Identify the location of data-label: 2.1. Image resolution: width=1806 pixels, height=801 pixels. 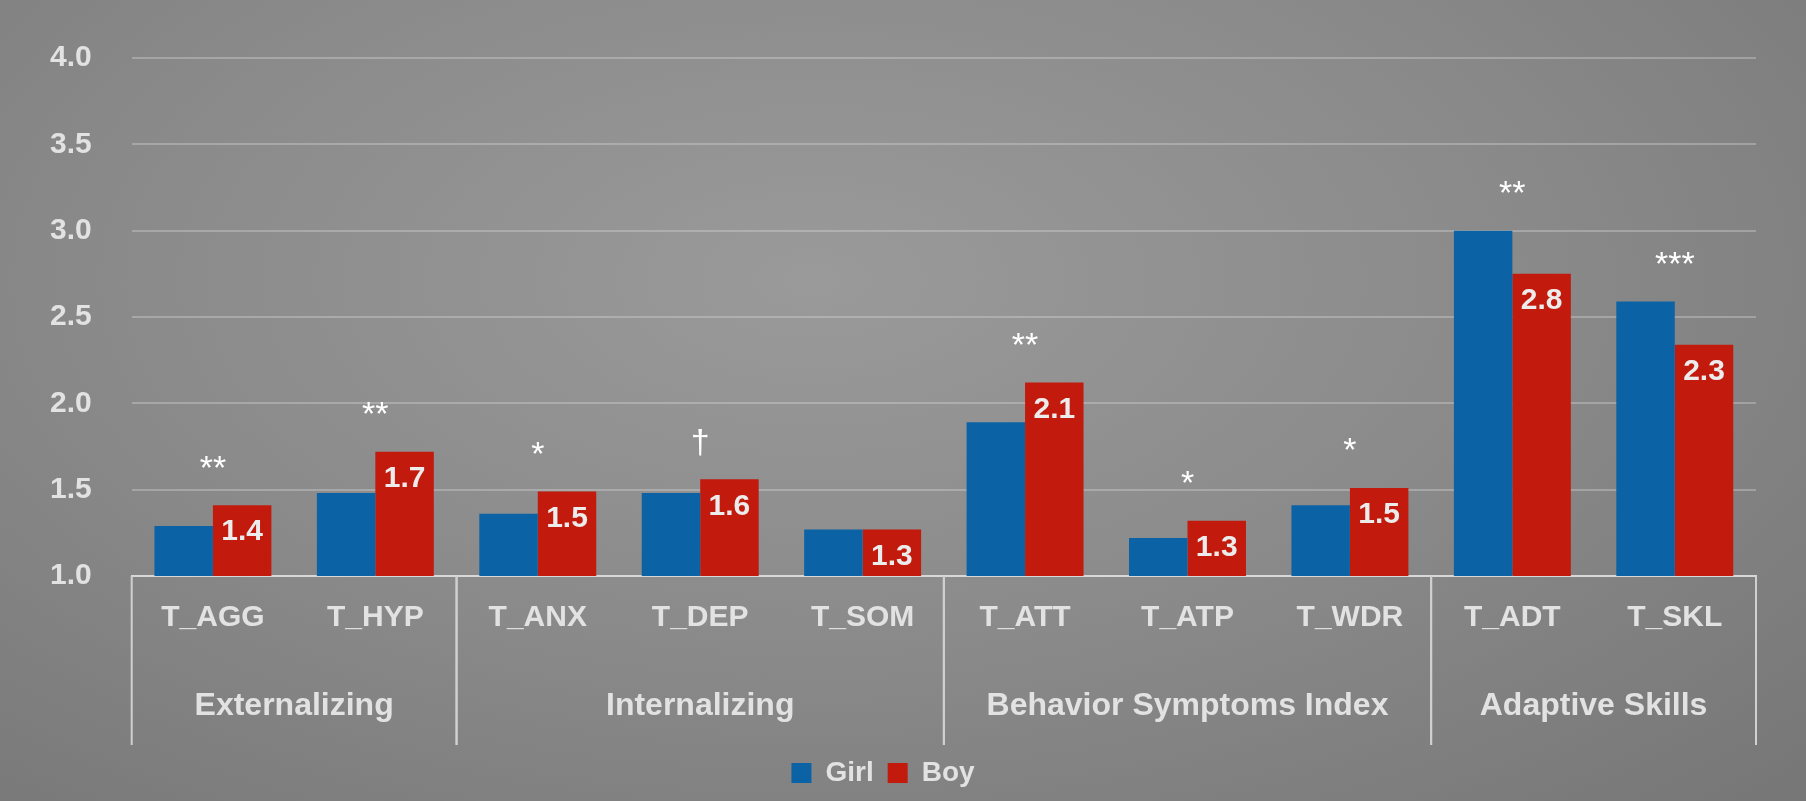
(1054, 407).